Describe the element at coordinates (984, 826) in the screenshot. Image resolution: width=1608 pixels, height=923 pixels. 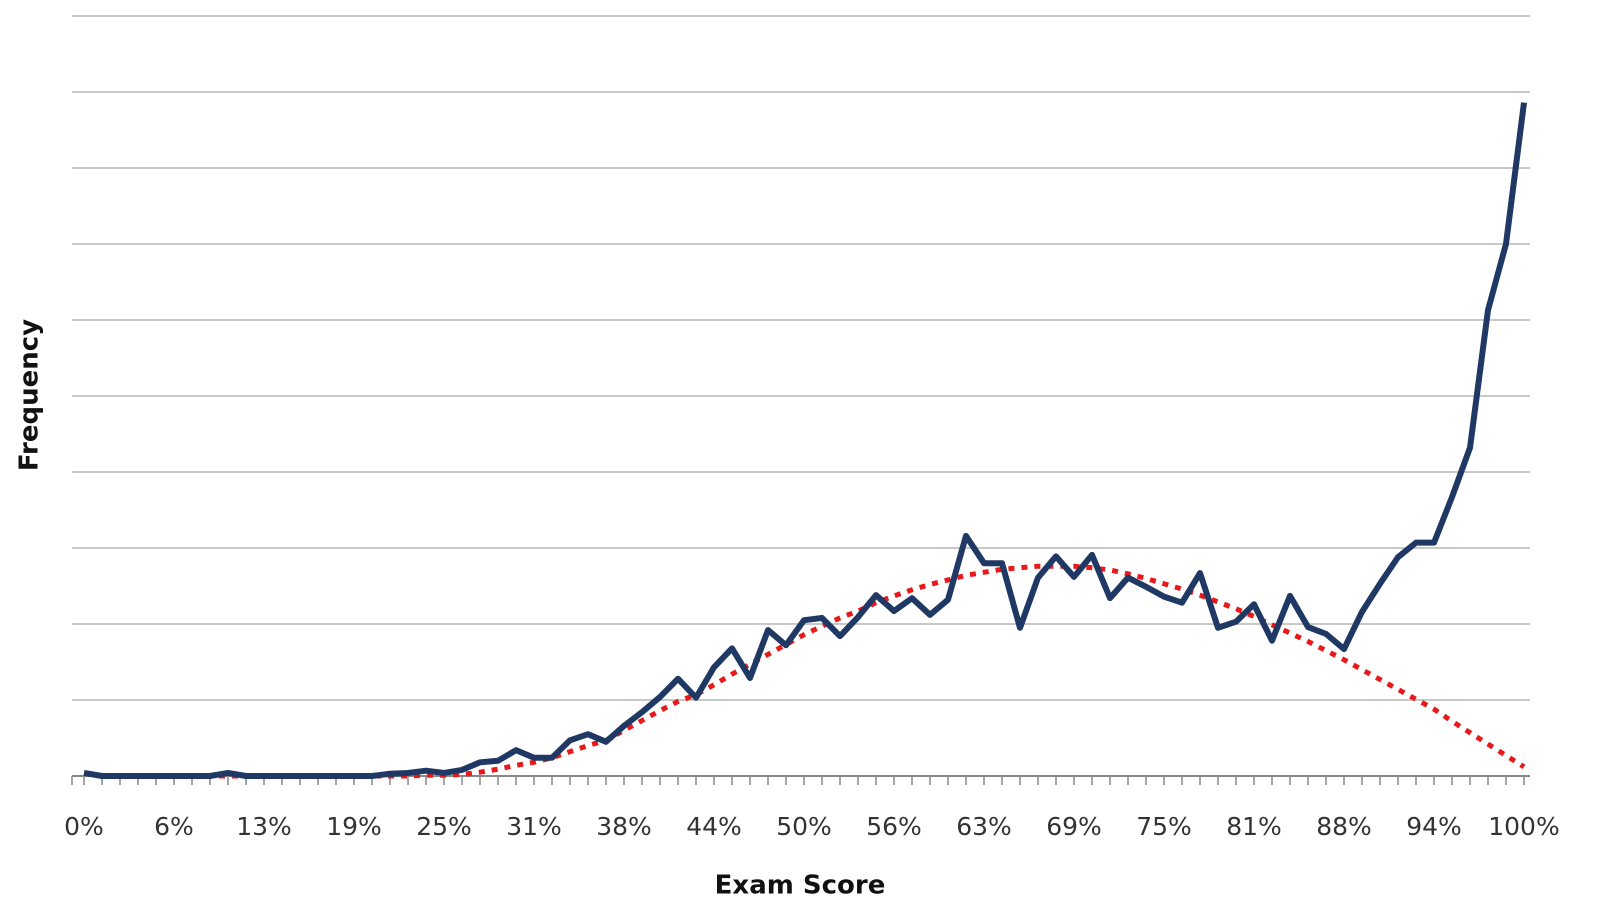
I see `x-tick-label: 63%` at that location.